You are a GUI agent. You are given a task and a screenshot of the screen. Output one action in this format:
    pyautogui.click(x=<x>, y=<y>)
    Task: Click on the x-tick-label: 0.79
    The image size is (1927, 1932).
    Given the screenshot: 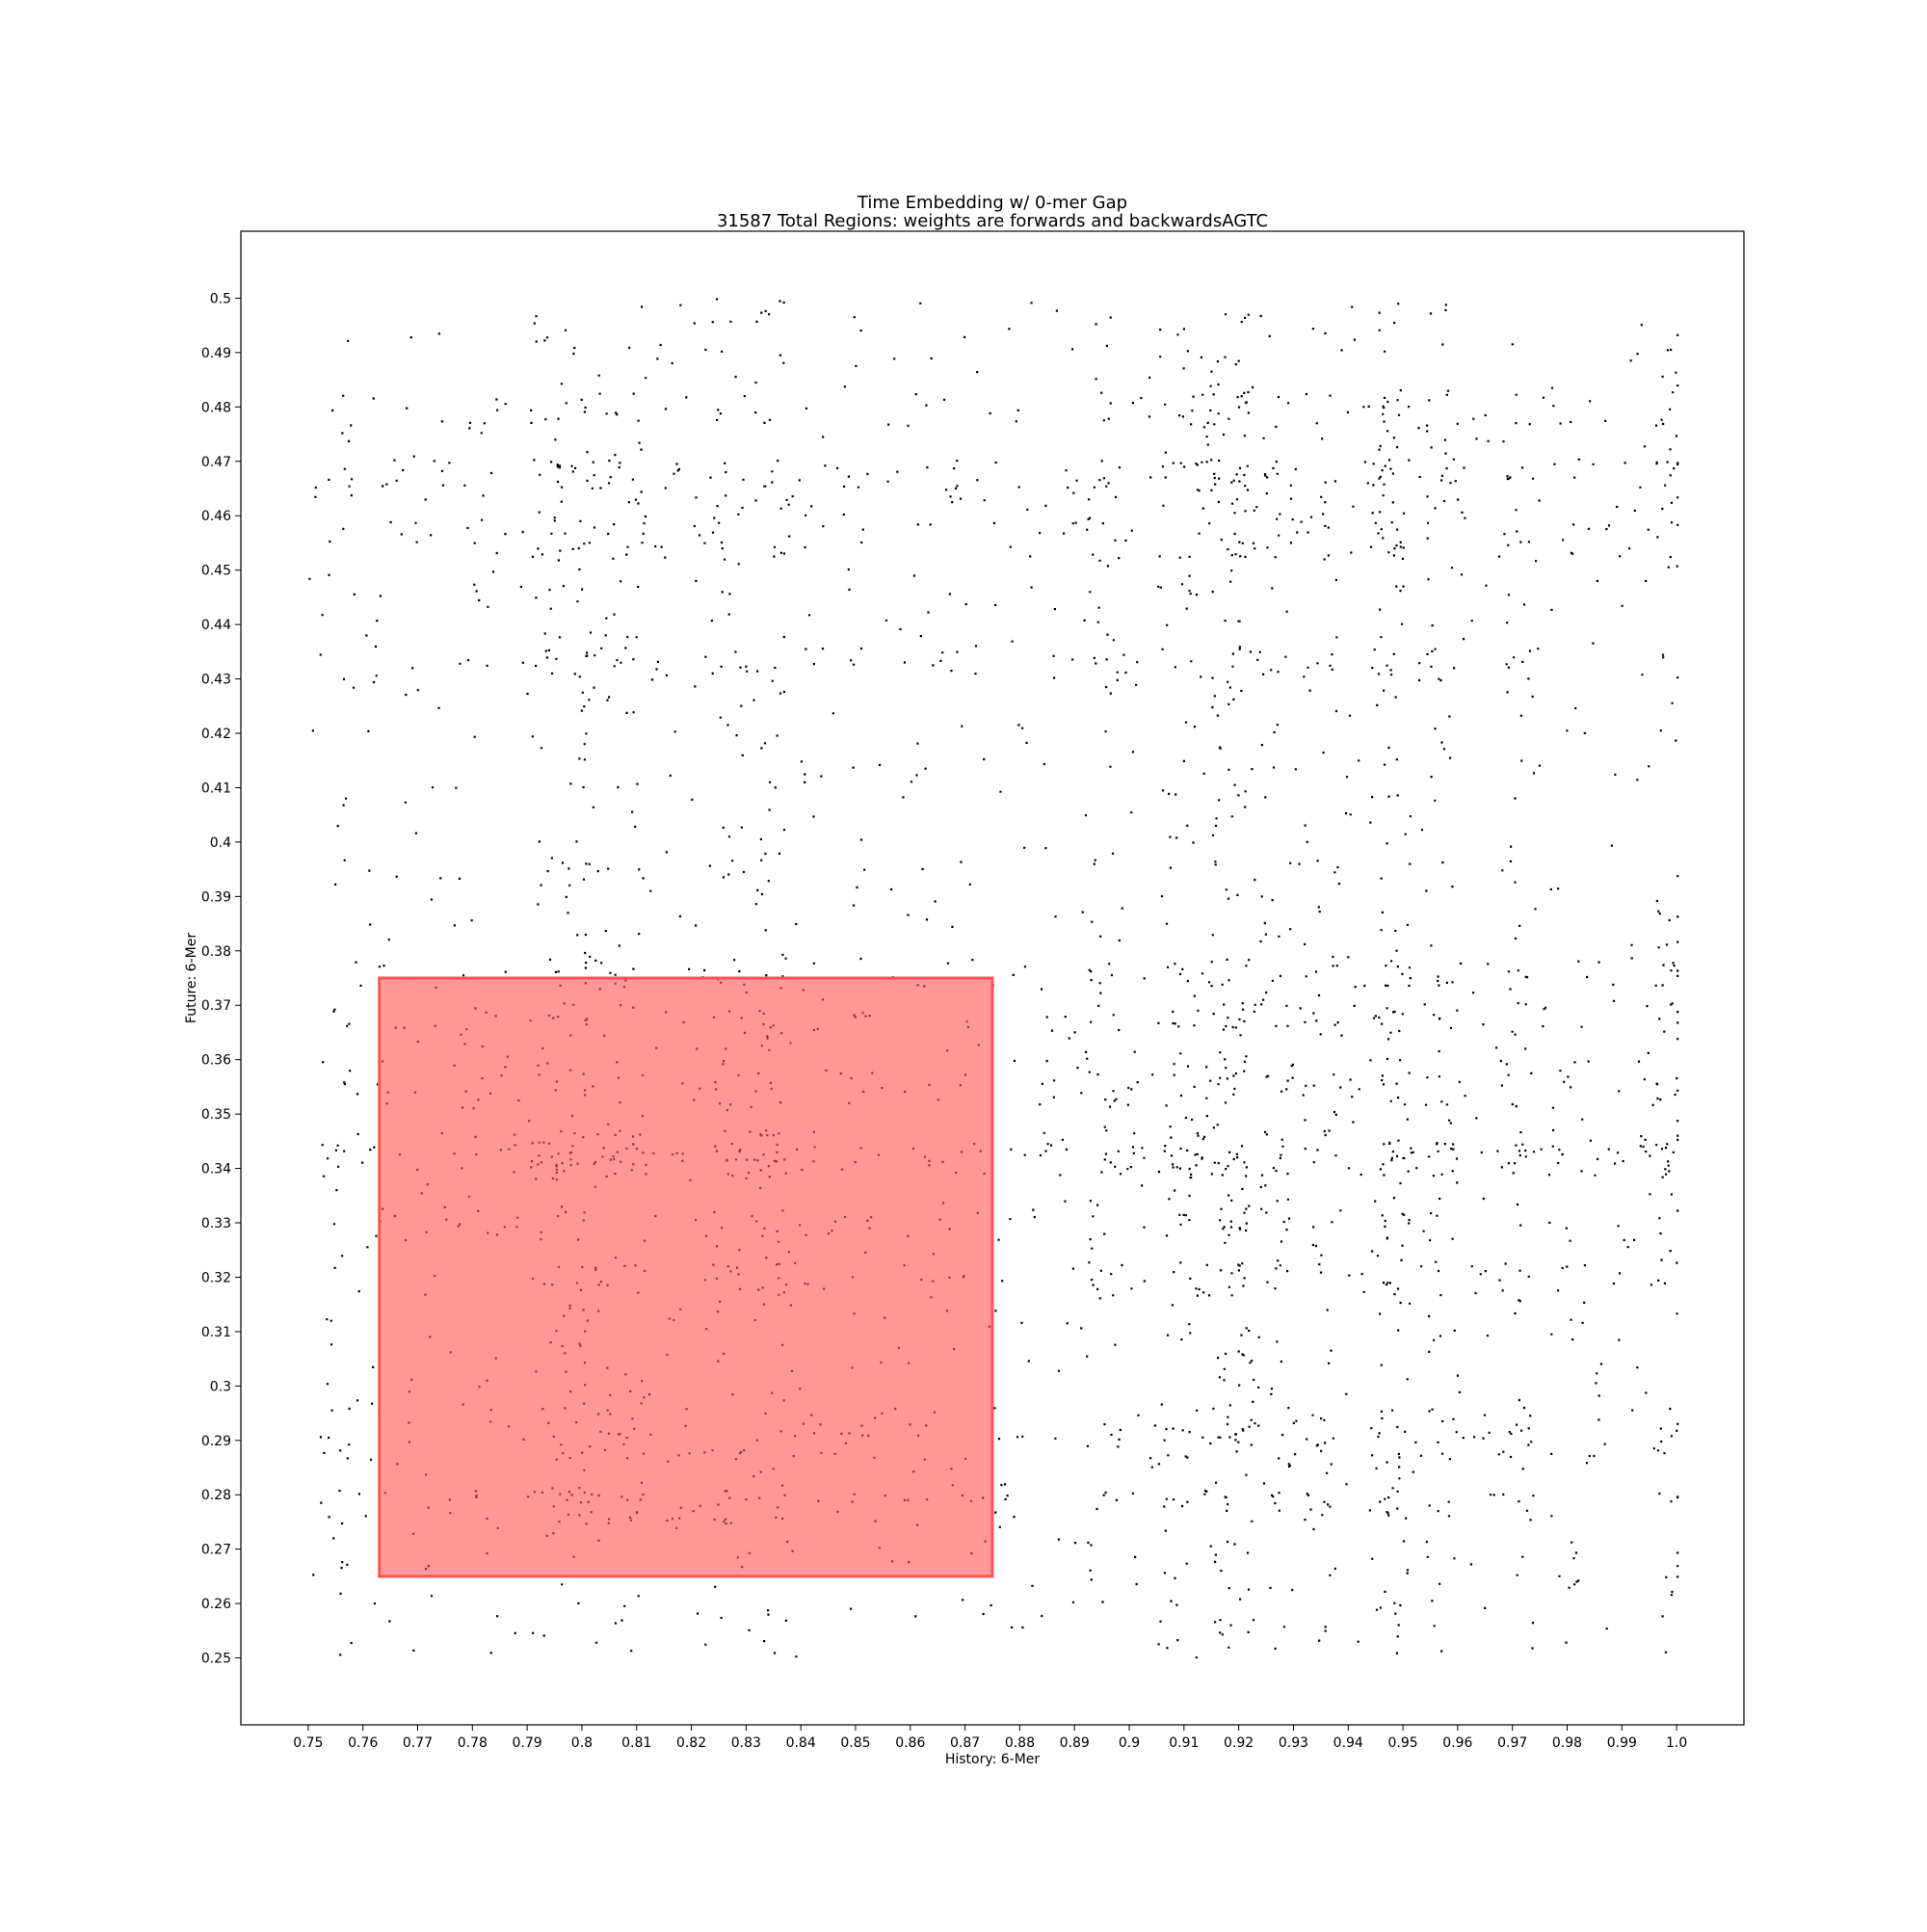 What is the action you would take?
    pyautogui.click(x=527, y=1743)
    